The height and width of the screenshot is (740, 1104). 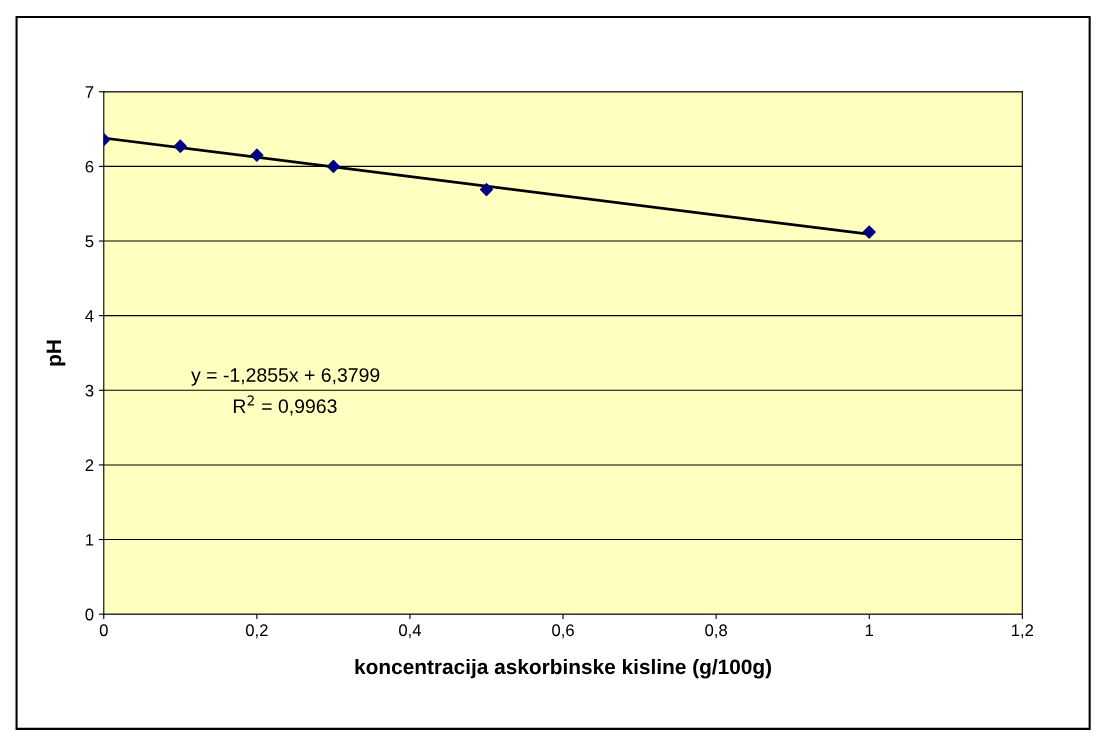 I want to click on y-tick-label: 3, so click(x=89, y=390).